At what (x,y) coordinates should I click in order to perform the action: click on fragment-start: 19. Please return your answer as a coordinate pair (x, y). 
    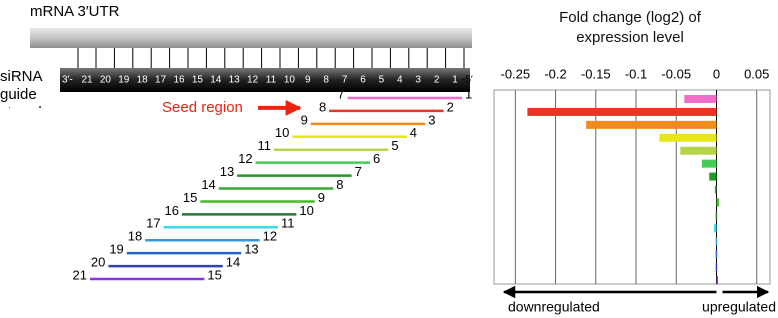
    Looking at the image, I should click on (116, 249).